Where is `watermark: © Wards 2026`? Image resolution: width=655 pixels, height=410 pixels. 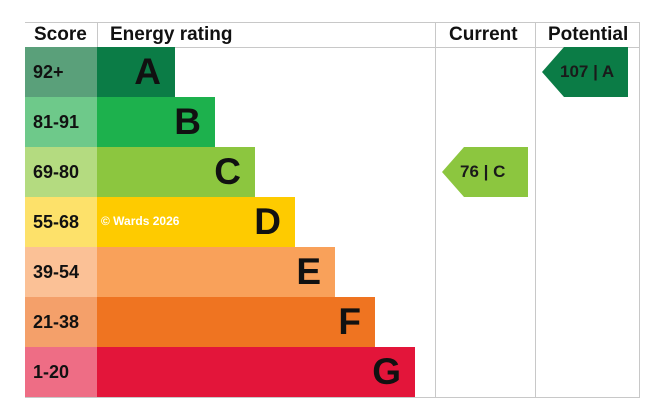
watermark: © Wards 2026 is located at coordinates (140, 221).